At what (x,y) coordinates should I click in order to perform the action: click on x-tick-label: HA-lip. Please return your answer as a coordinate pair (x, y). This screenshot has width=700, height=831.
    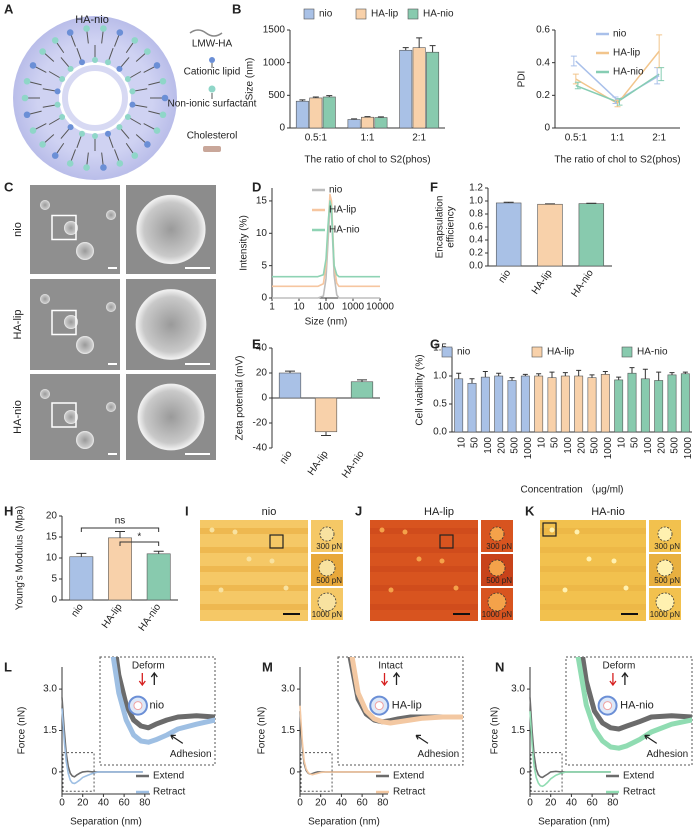
    Looking at the image, I should click on (542, 282).